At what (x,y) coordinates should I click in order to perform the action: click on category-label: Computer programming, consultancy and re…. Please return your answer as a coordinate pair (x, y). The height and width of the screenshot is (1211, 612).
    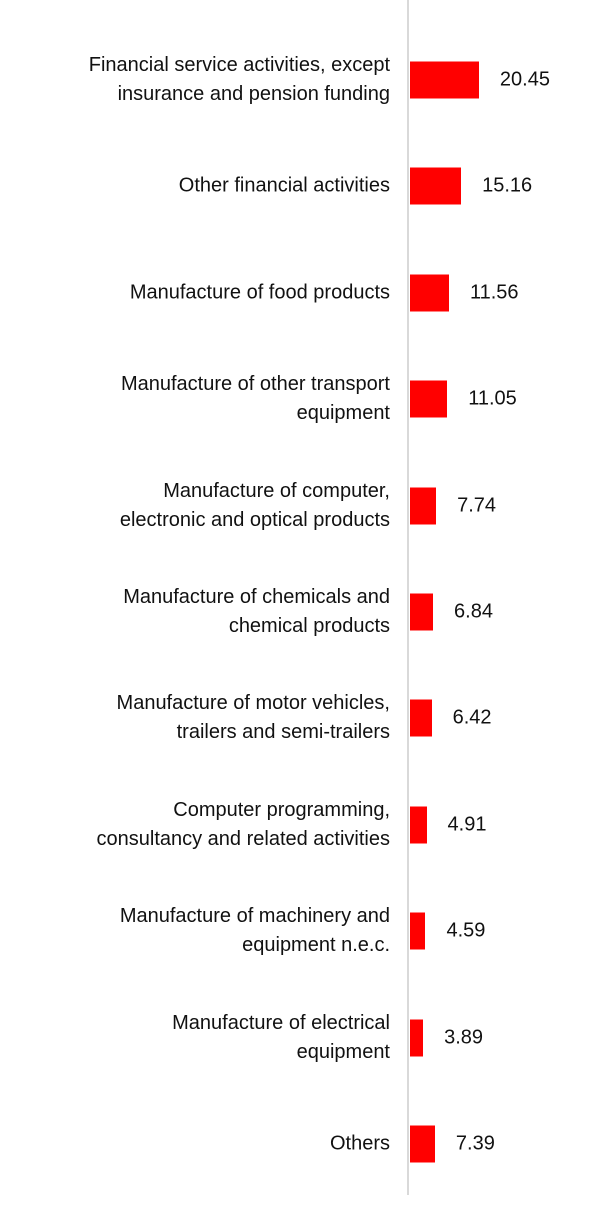
    Looking at the image, I should click on (243, 824).